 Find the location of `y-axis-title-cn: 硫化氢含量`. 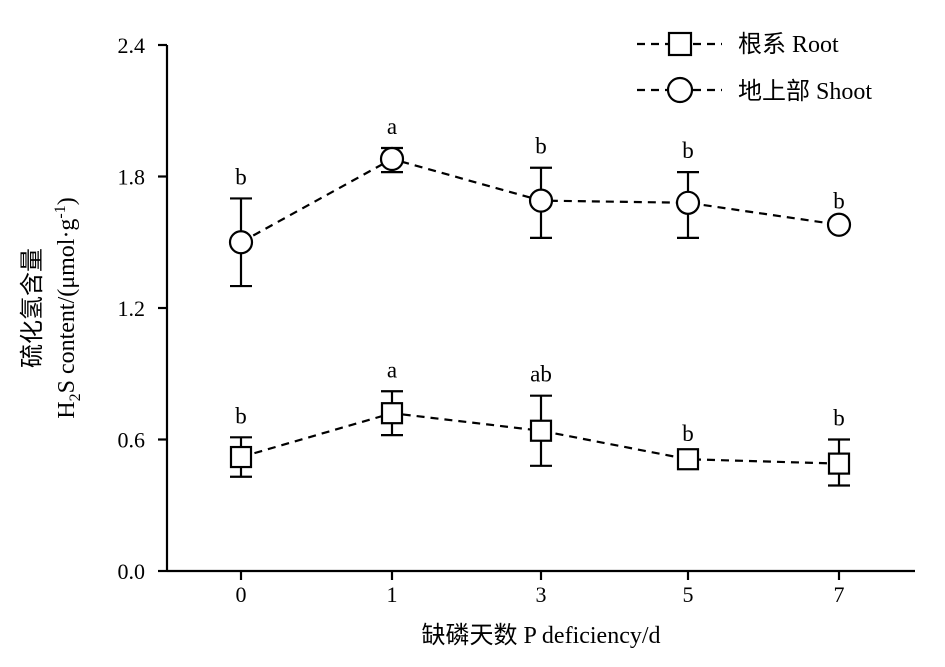

y-axis-title-cn: 硫化氢含量 is located at coordinates (32, 308).